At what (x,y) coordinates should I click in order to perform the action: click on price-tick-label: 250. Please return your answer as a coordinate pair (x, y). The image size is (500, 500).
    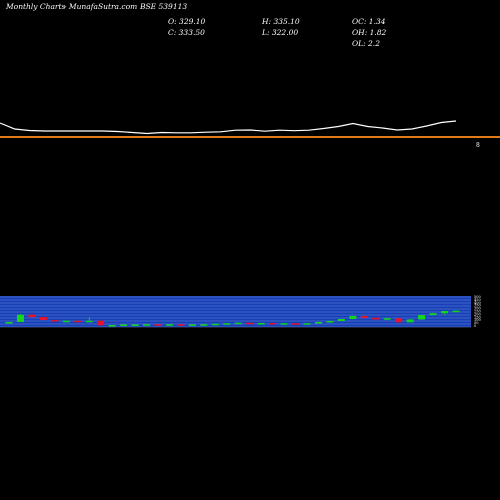
    Looking at the image, I should click on (477, 312).